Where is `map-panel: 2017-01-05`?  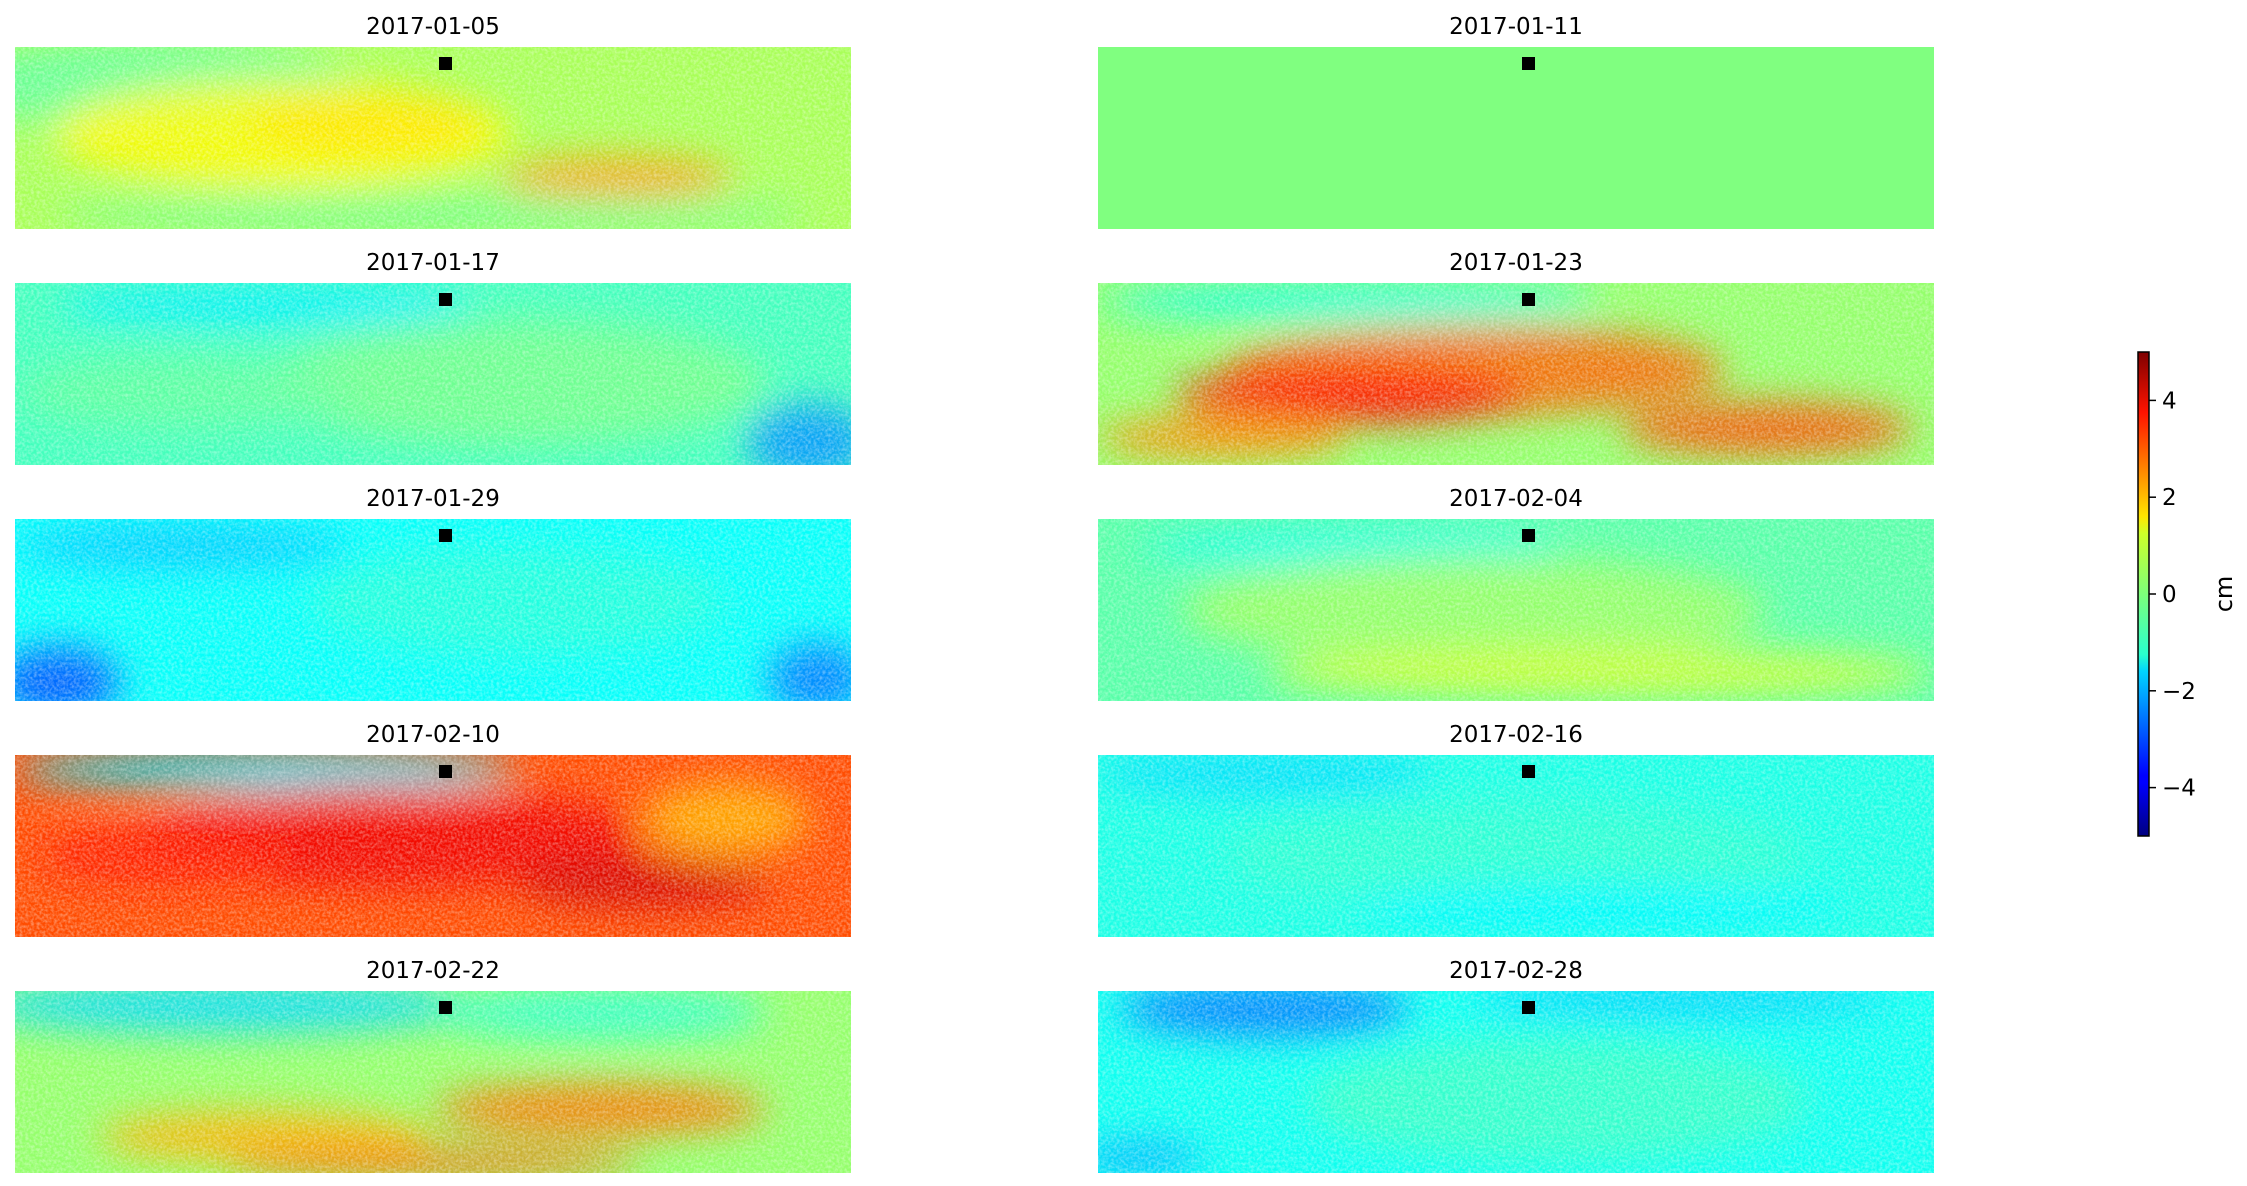
map-panel: 2017-01-05 is located at coordinates (433, 121).